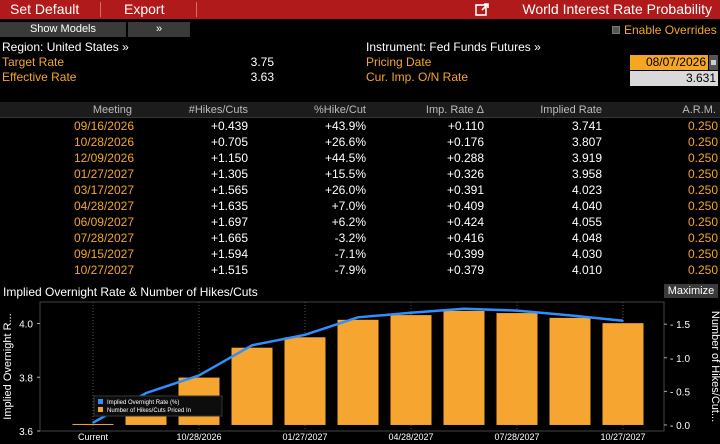 The width and height of the screenshot is (720, 444). Describe the element at coordinates (586, 222) in the screenshot. I see `implied-rate-value: 4.055` at that location.